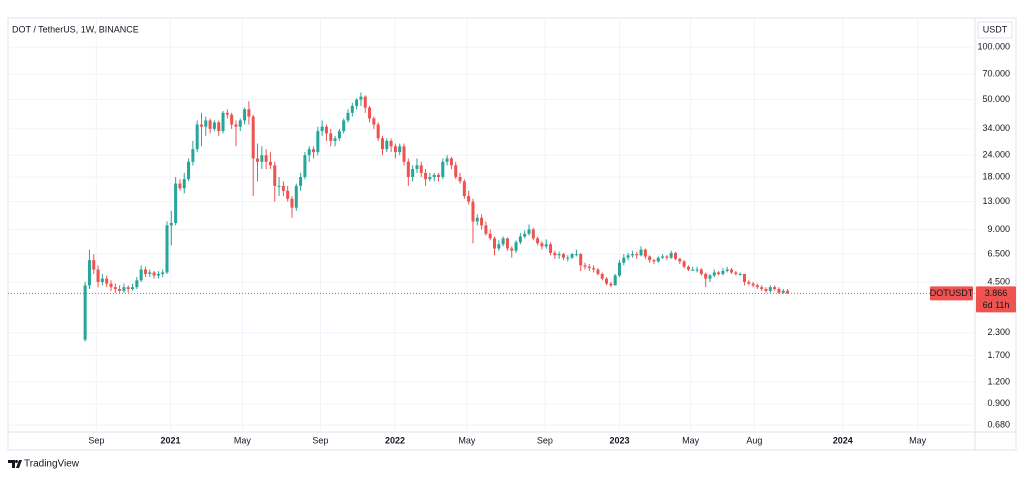  I want to click on y-tick-label: 9.000, so click(998, 229).